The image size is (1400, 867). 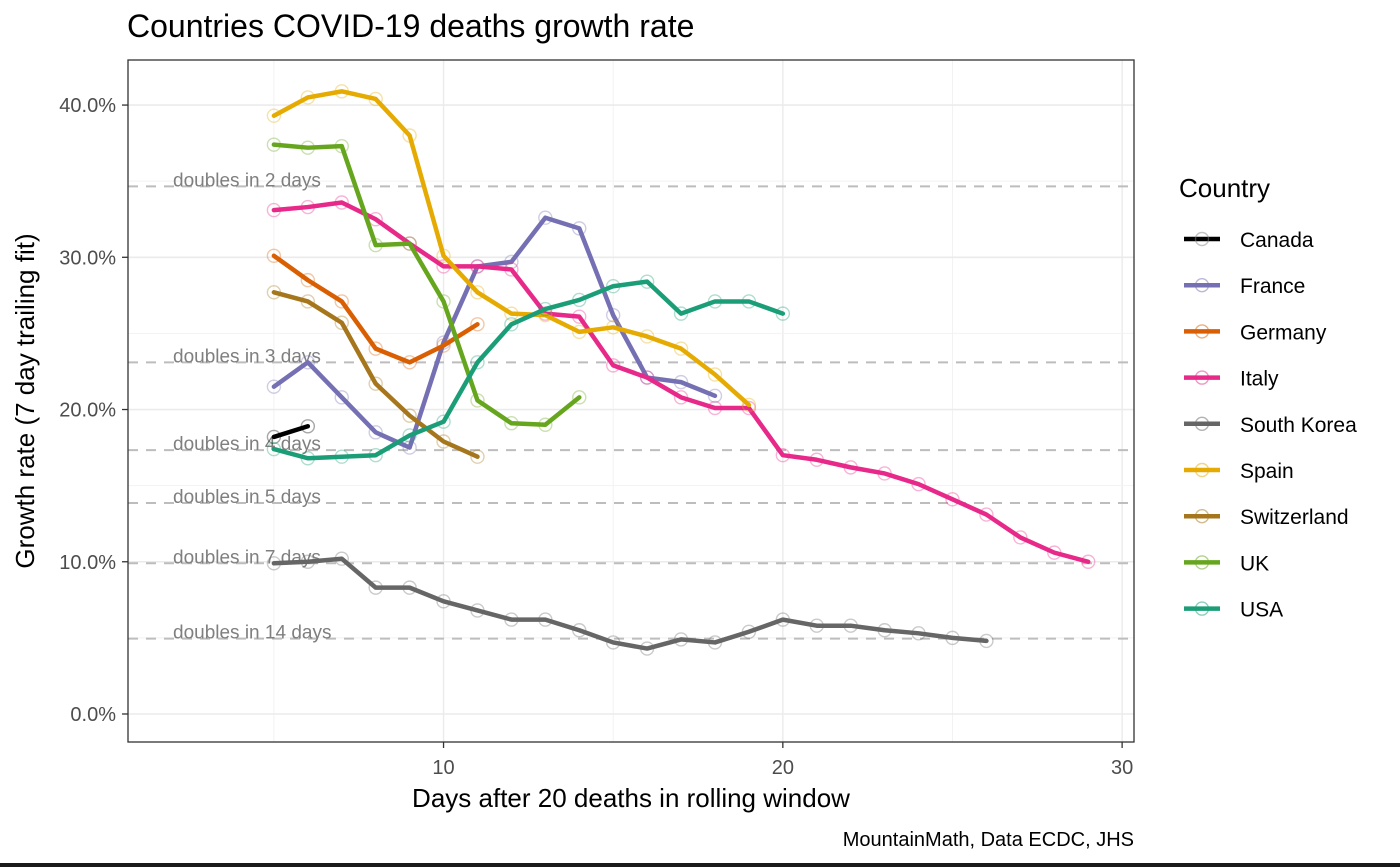 I want to click on series-south-korea, so click(x=630, y=603).